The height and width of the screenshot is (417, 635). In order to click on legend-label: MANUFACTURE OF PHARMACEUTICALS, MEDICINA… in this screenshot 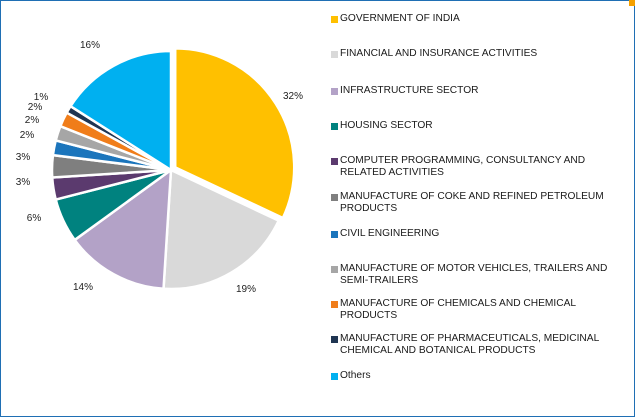, I will do `click(469, 344)`.